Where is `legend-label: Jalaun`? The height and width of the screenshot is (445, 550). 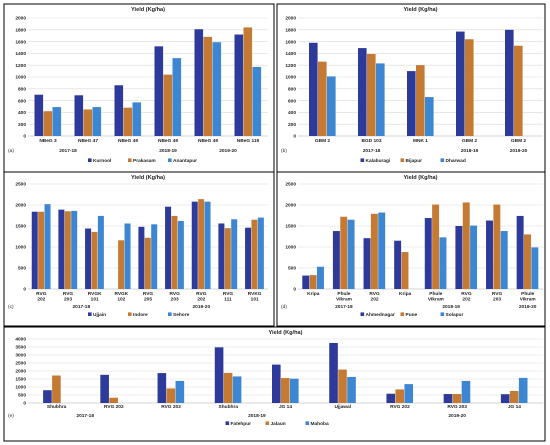 legend-label: Jalaun is located at coordinates (278, 424).